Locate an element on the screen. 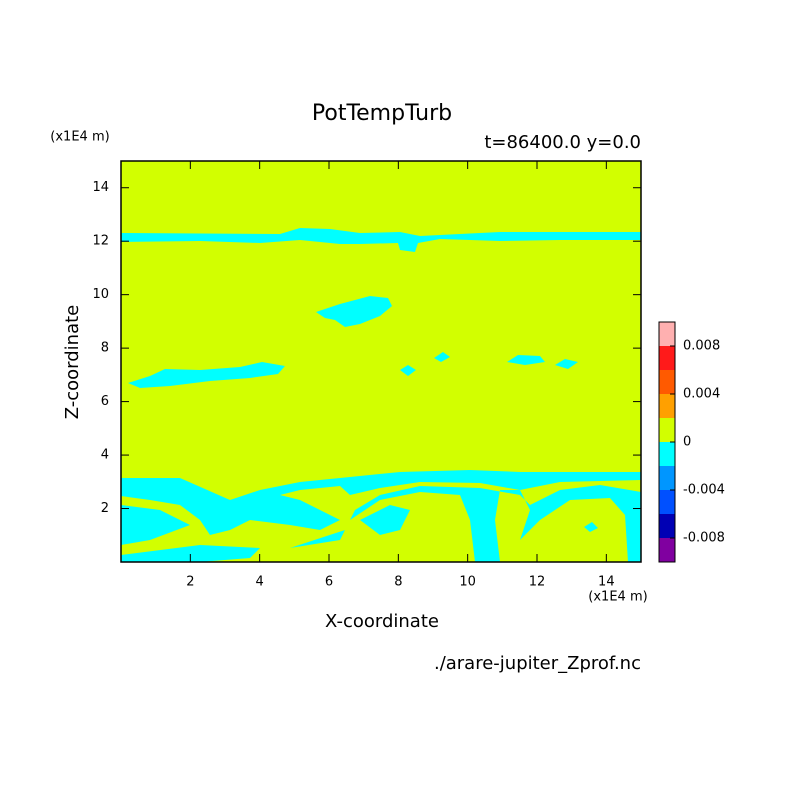  y-tick-label: 2 is located at coordinates (105, 508).